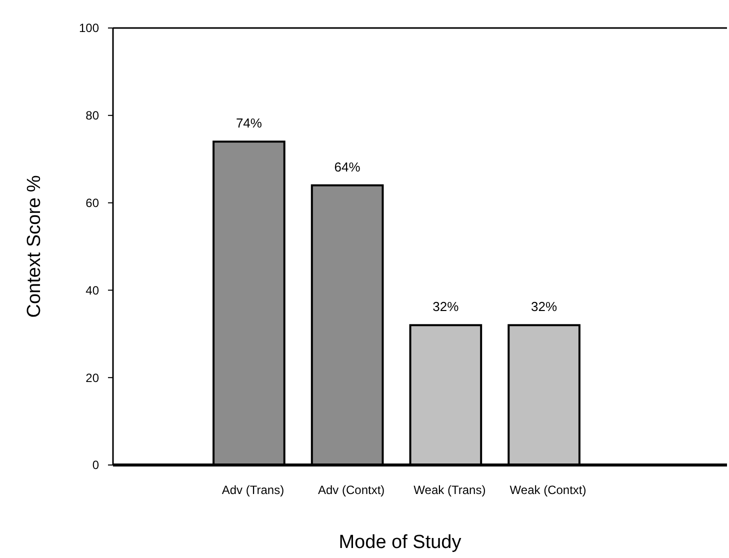 The image size is (729, 558). Describe the element at coordinates (253, 490) in the screenshot. I see `x-tick-label: Adv (Trans)` at that location.